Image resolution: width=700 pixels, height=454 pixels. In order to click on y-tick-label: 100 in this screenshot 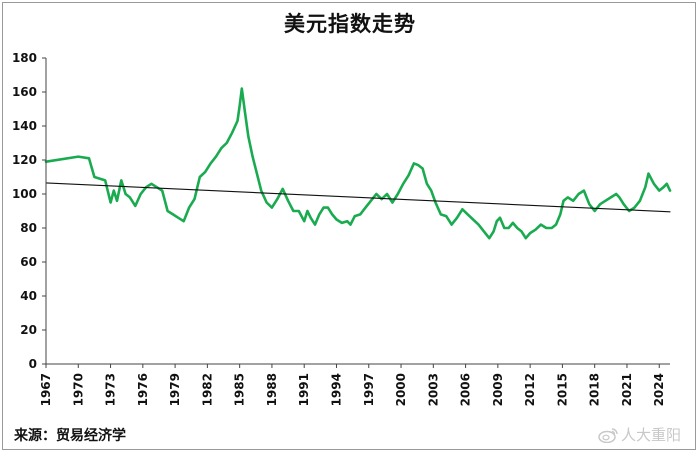, I will do `click(24, 194)`.